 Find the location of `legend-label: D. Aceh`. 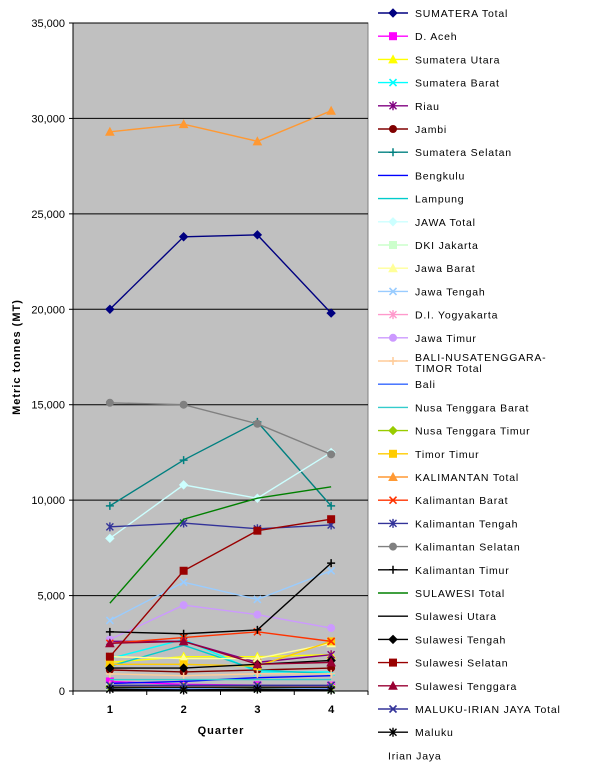

legend-label: D. Aceh is located at coordinates (436, 37).